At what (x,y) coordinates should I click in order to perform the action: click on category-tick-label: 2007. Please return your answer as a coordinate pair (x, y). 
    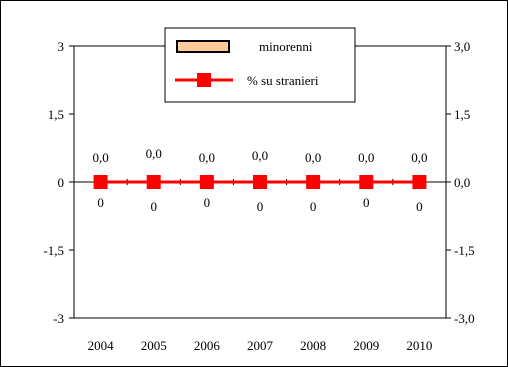
    Looking at the image, I should click on (260, 345).